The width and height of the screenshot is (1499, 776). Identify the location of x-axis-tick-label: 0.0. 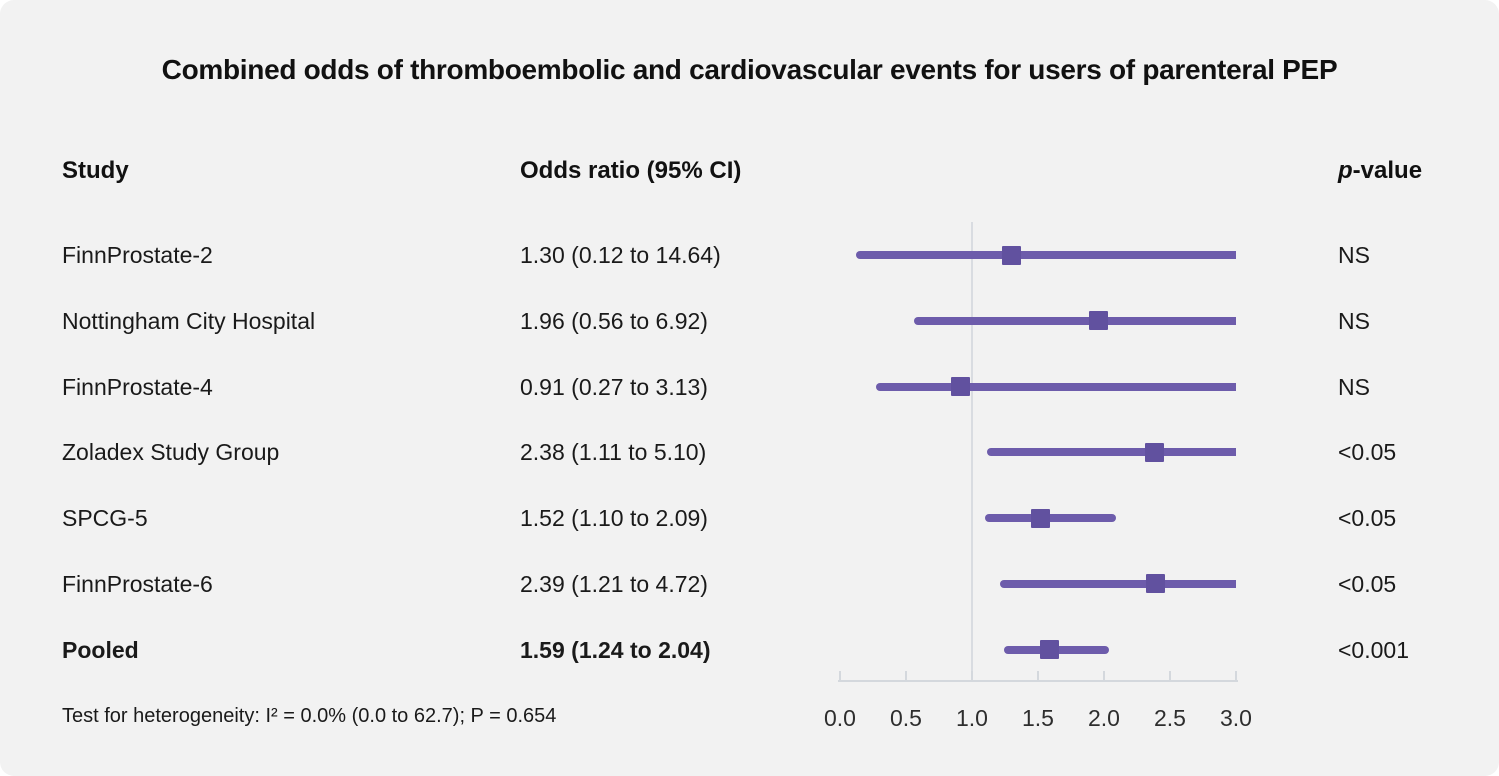
(840, 718).